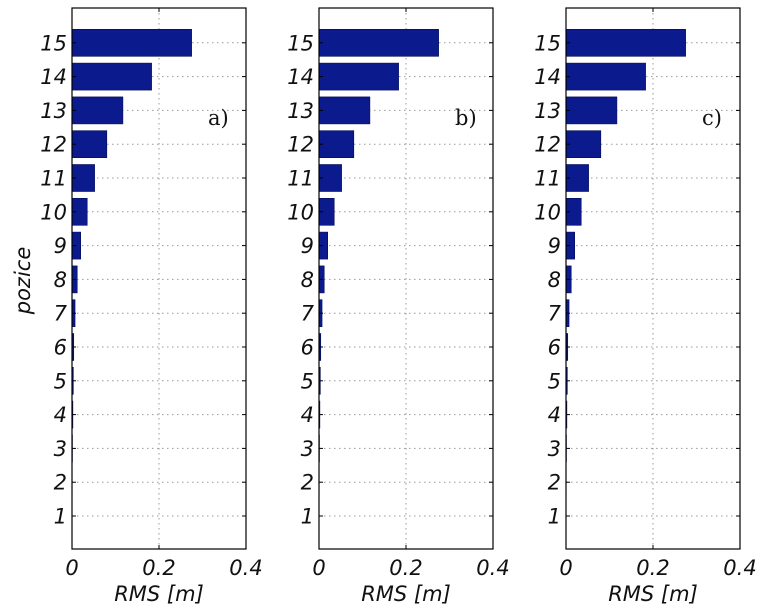 The height and width of the screenshot is (611, 767). What do you see at coordinates (218, 118) in the screenshot?
I see `panel-label: a)` at bounding box center [218, 118].